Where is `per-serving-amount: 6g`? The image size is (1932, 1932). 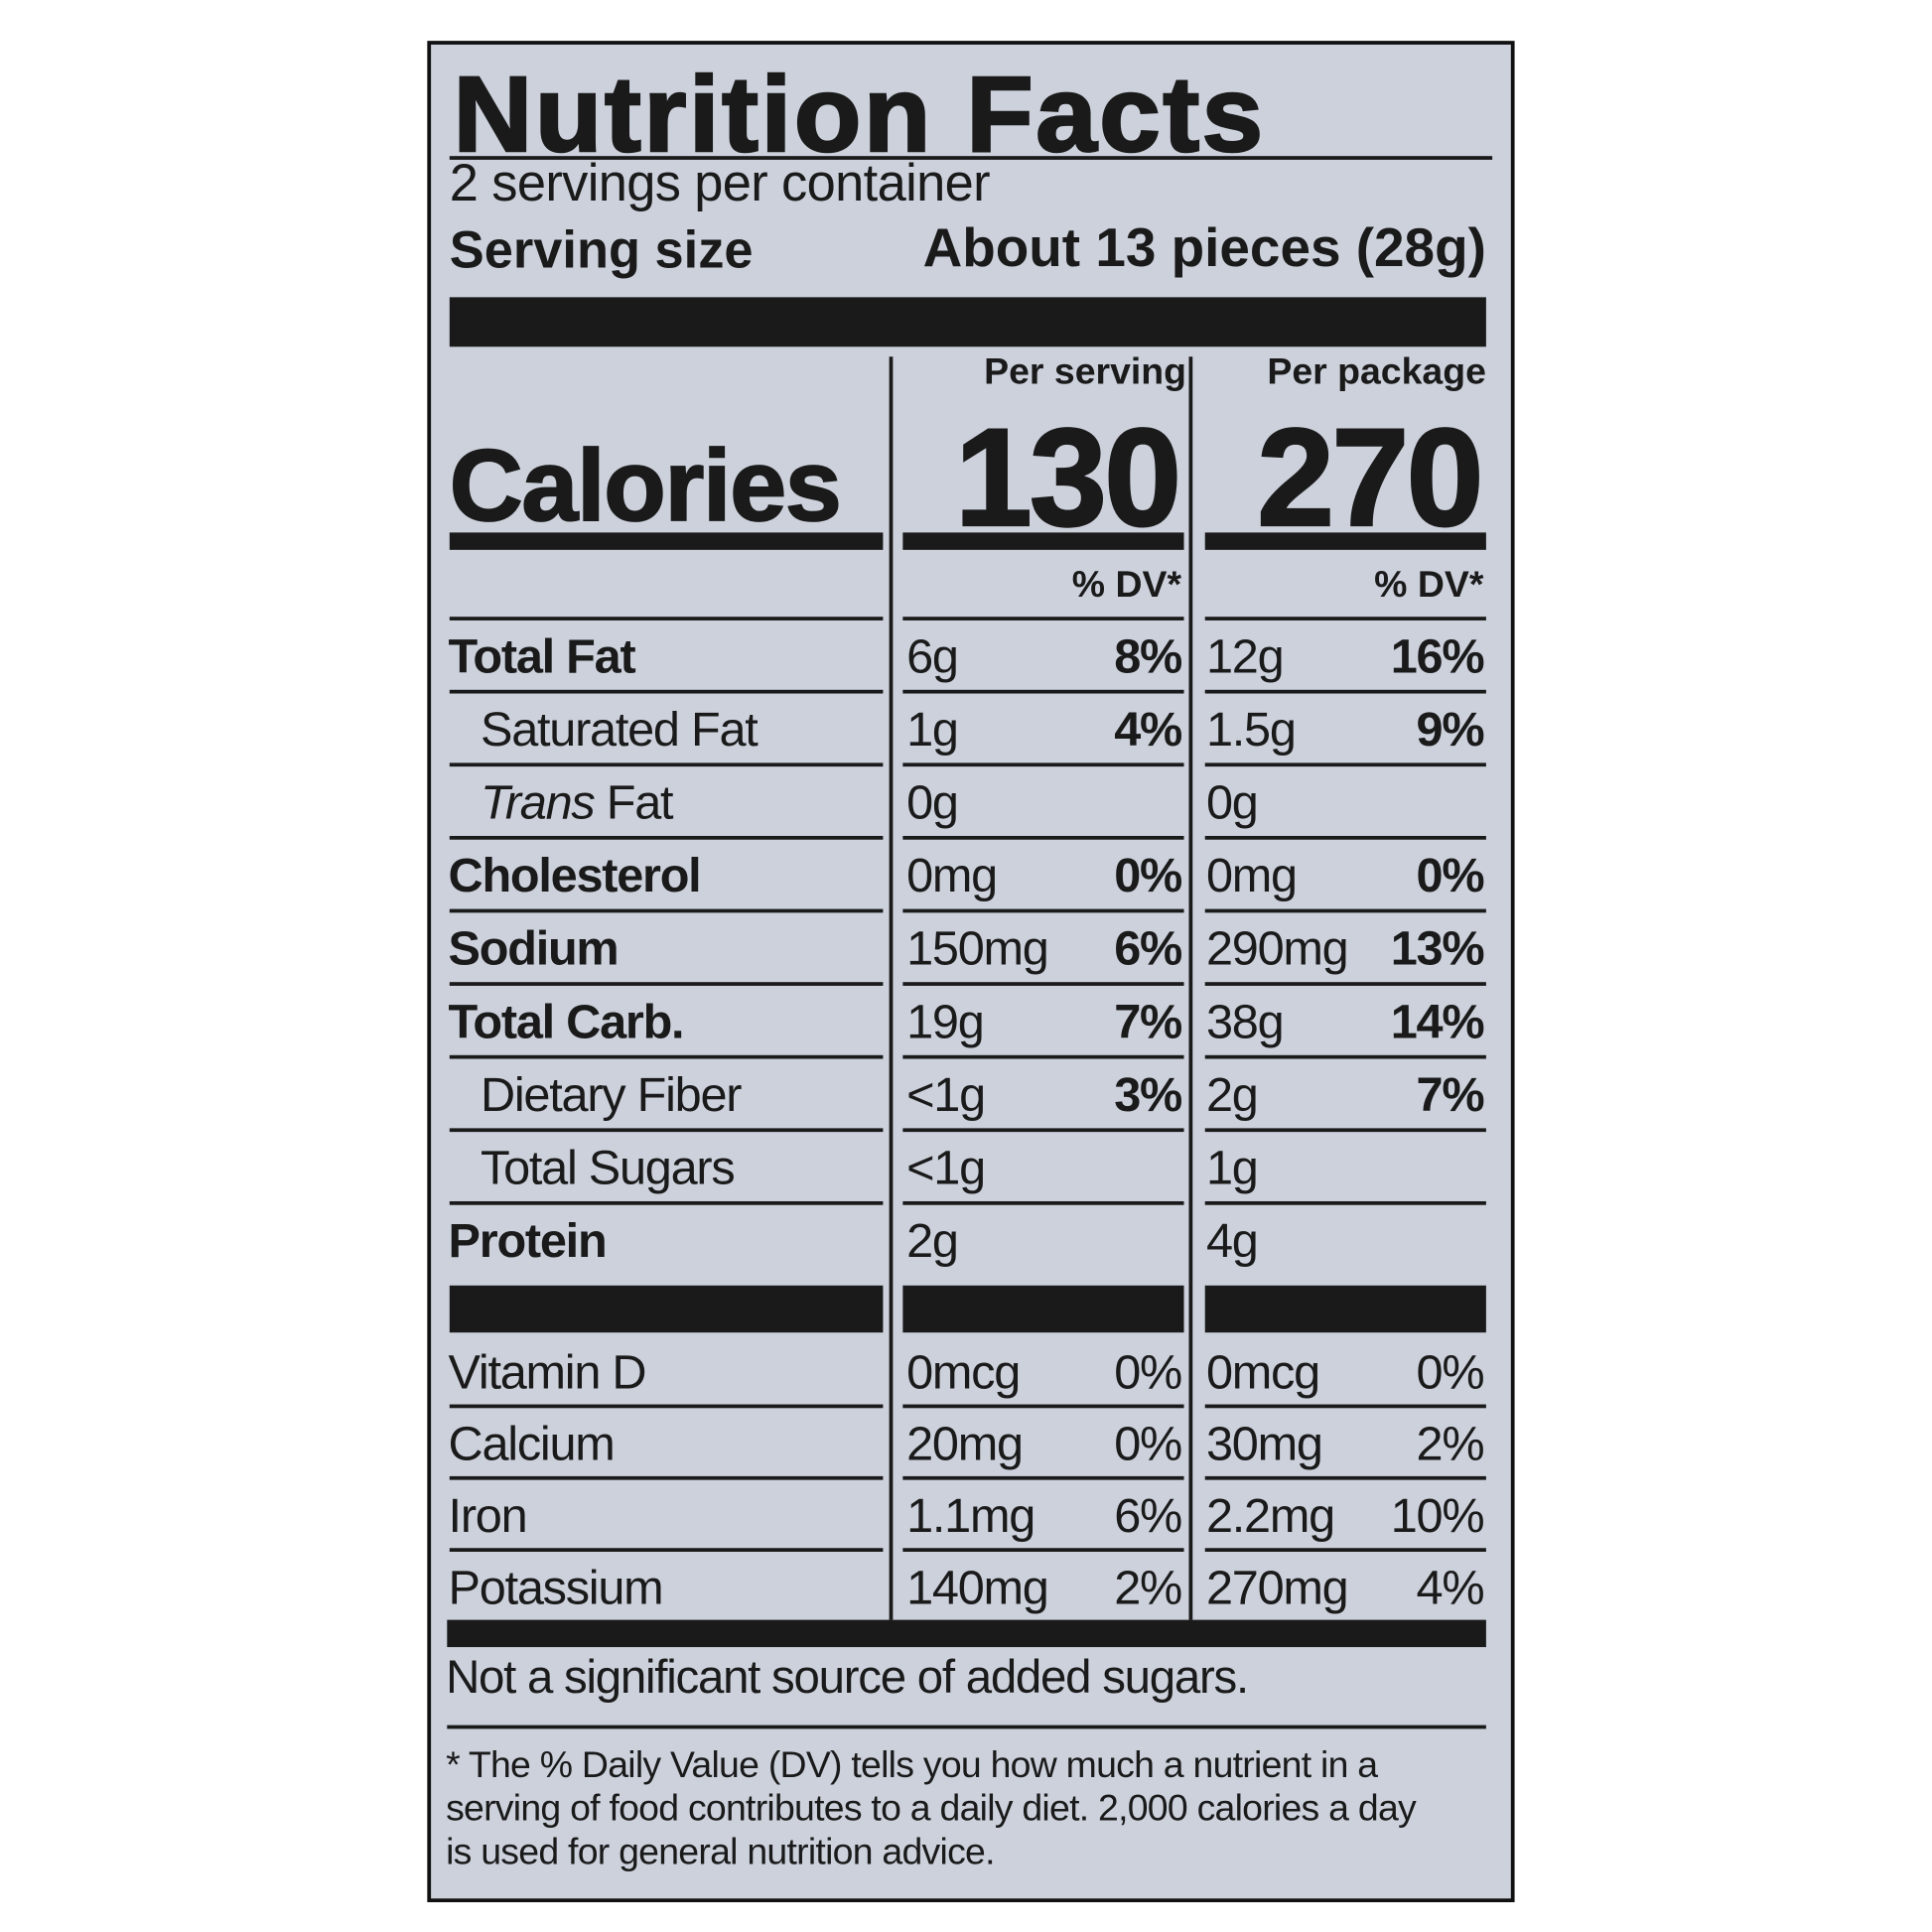 per-serving-amount: 6g is located at coordinates (933, 657).